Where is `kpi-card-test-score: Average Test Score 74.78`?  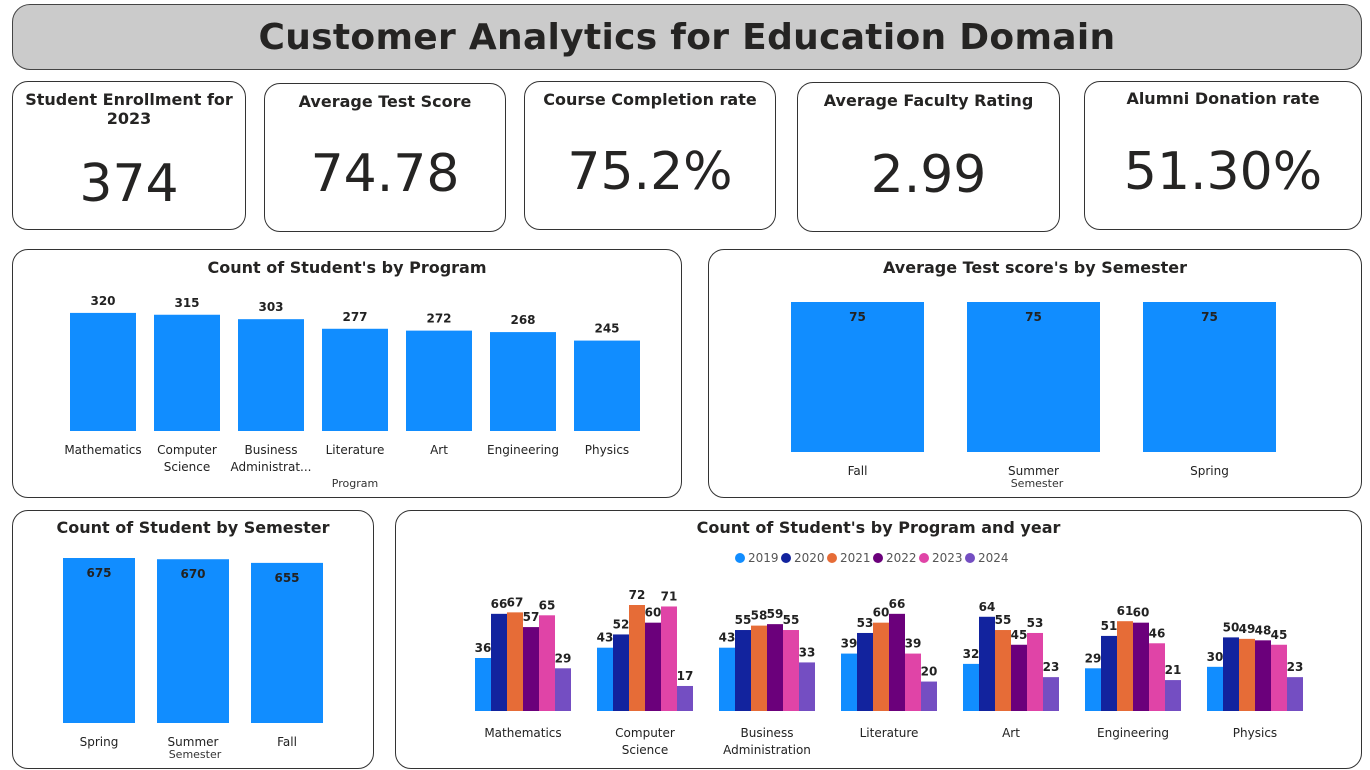 kpi-card-test-score: Average Test Score 74.78 is located at coordinates (385, 157).